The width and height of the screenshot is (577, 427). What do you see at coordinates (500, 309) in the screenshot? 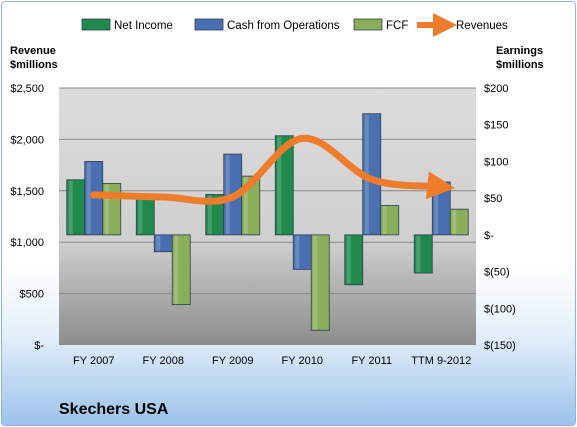
I see `right-tick-label: $(100)` at bounding box center [500, 309].